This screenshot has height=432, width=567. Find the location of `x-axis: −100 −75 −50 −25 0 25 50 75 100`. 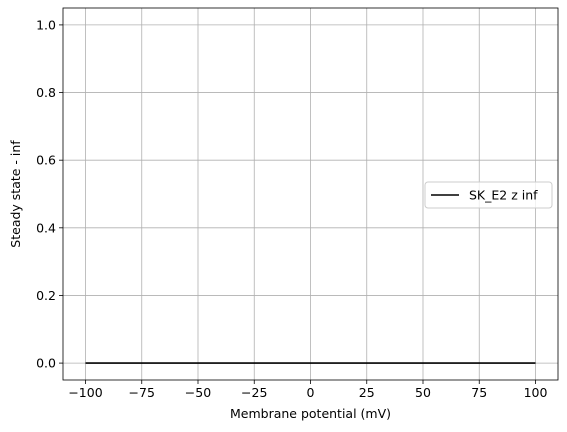

x-axis: −100 −75 −50 −25 0 25 50 75 100 is located at coordinates (307, 390).